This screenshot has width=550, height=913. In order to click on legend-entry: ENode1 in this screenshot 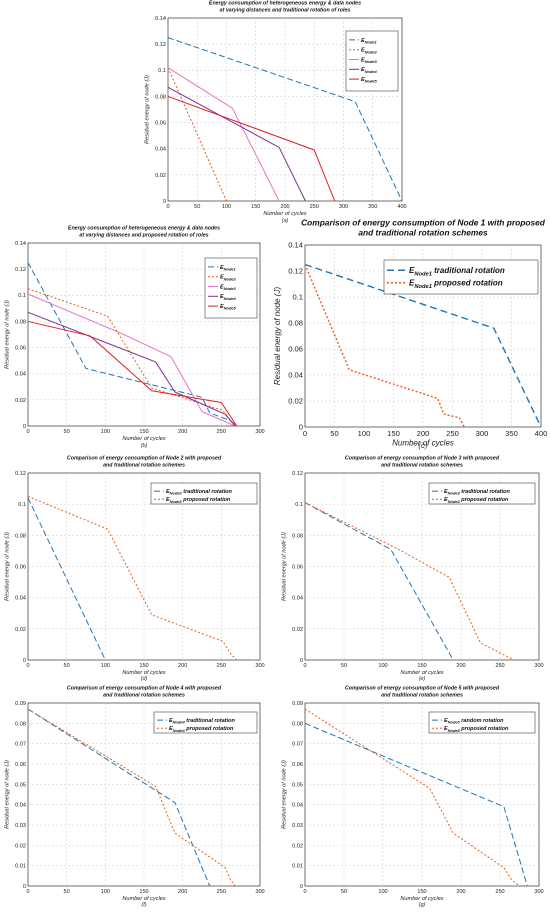, I will do `click(369, 41)`.